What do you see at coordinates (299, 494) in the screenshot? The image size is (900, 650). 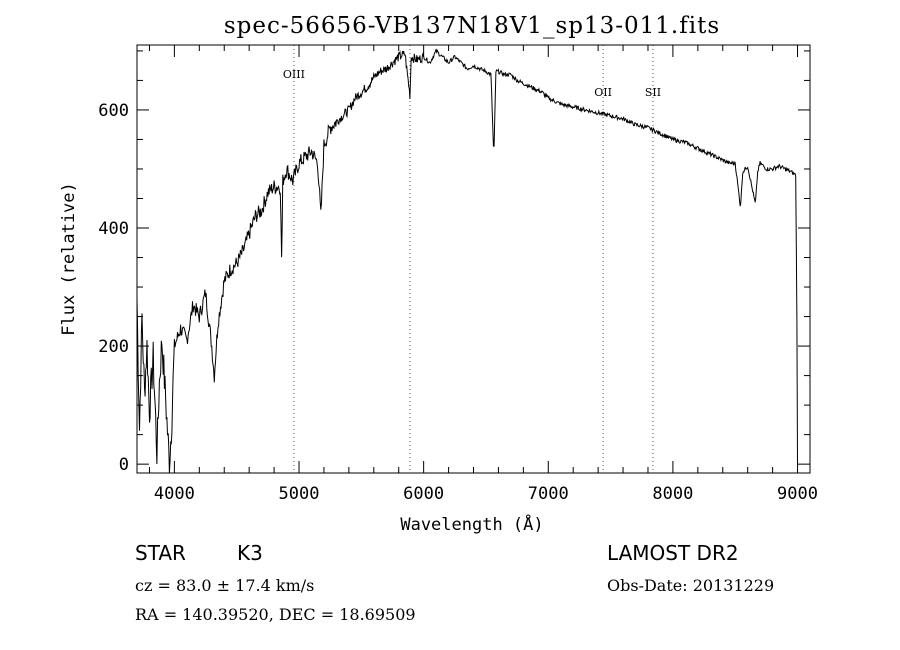 I see `x-tick-label: 5000` at bounding box center [299, 494].